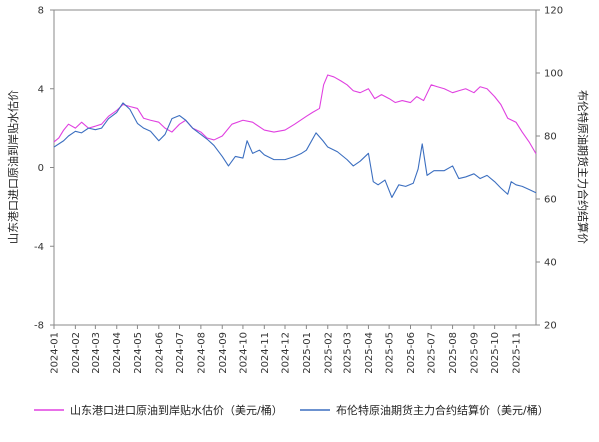  I want to click on x-tick-label: 2025-05, so click(390, 353).